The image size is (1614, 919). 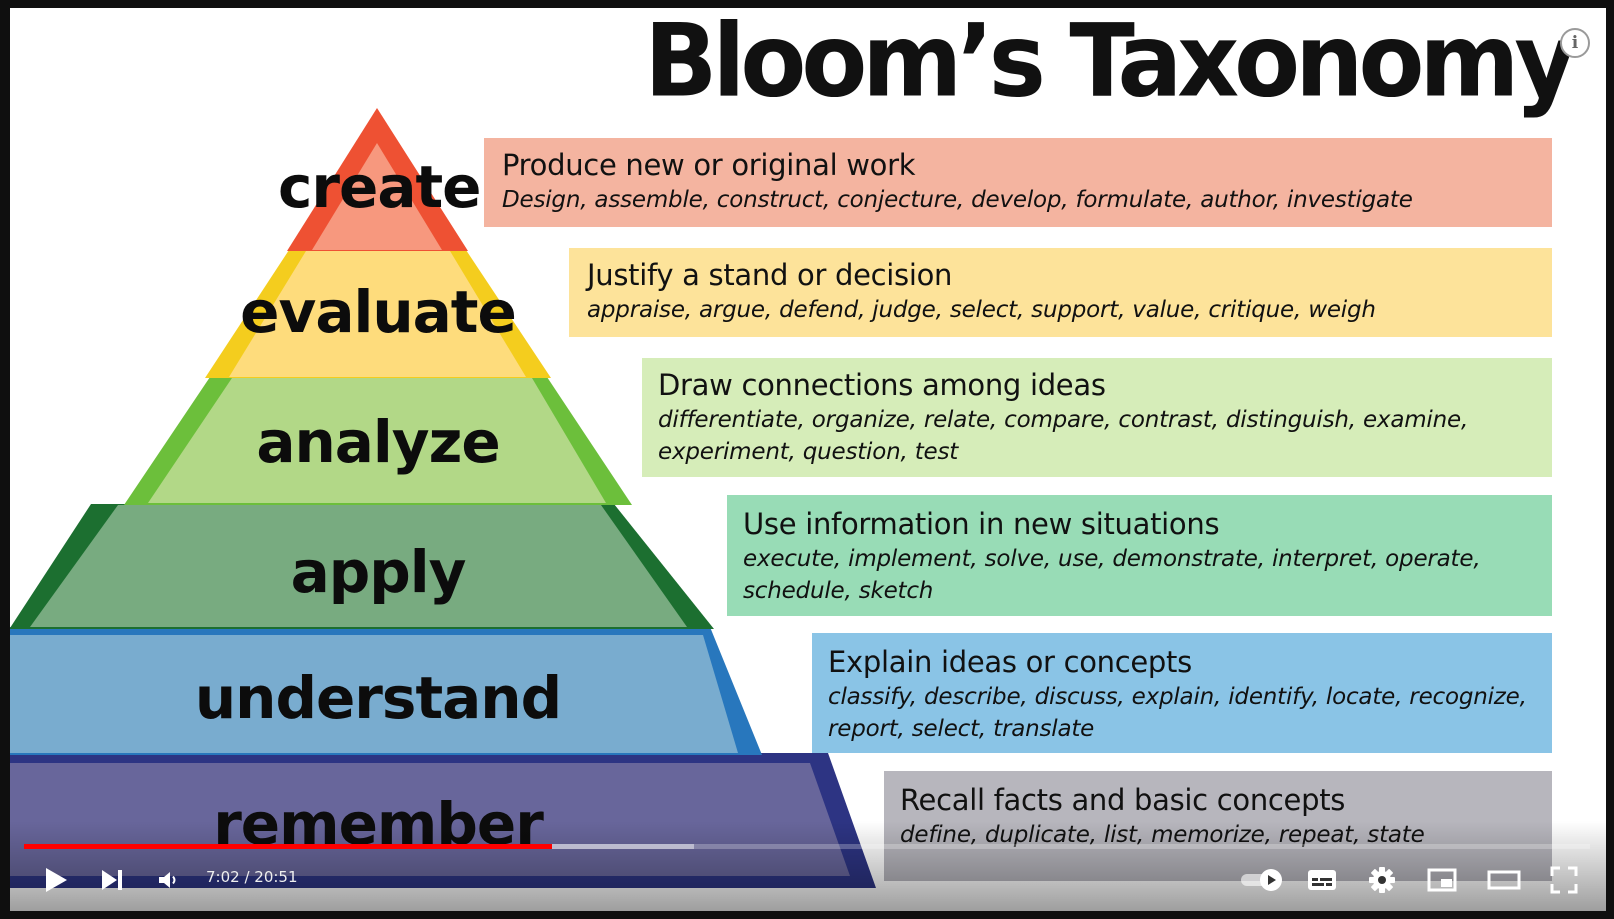 What do you see at coordinates (288, 846) in the screenshot?
I see `progress-played` at bounding box center [288, 846].